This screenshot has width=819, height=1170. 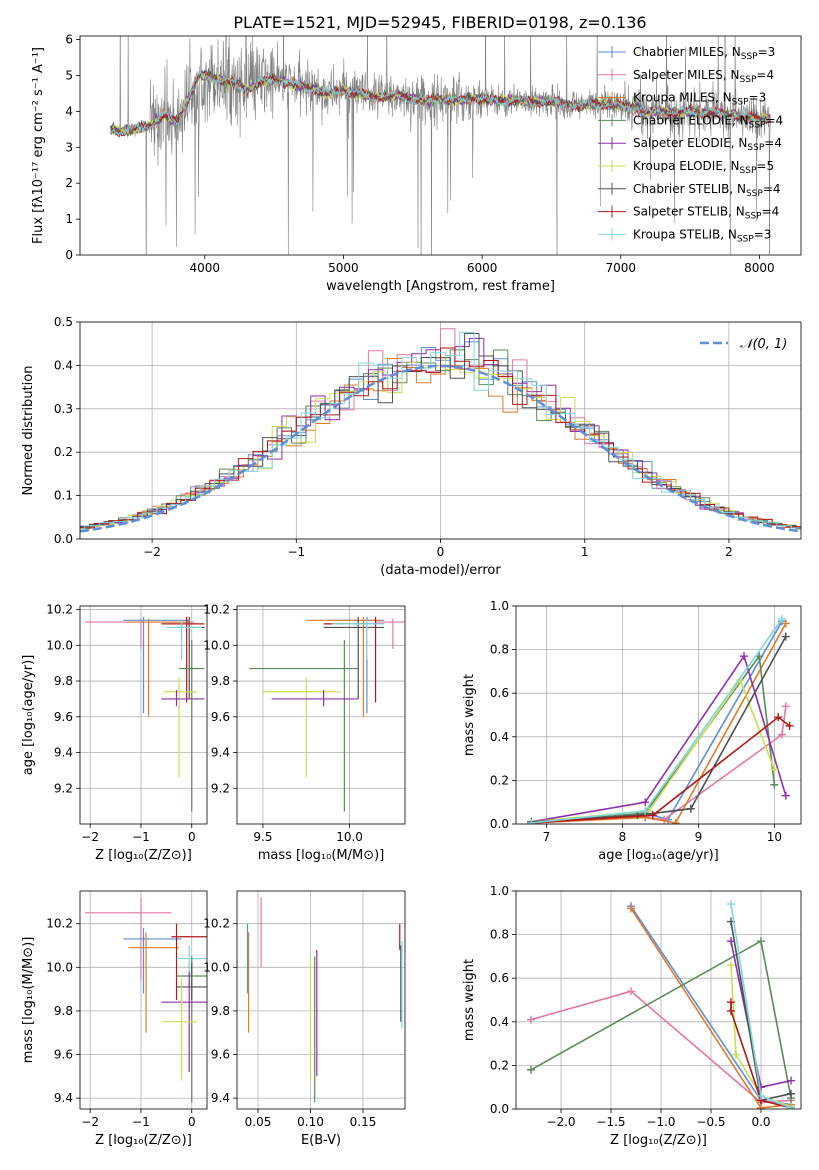 I want to click on histogram-chabrier-stelib, so click(x=440, y=431).